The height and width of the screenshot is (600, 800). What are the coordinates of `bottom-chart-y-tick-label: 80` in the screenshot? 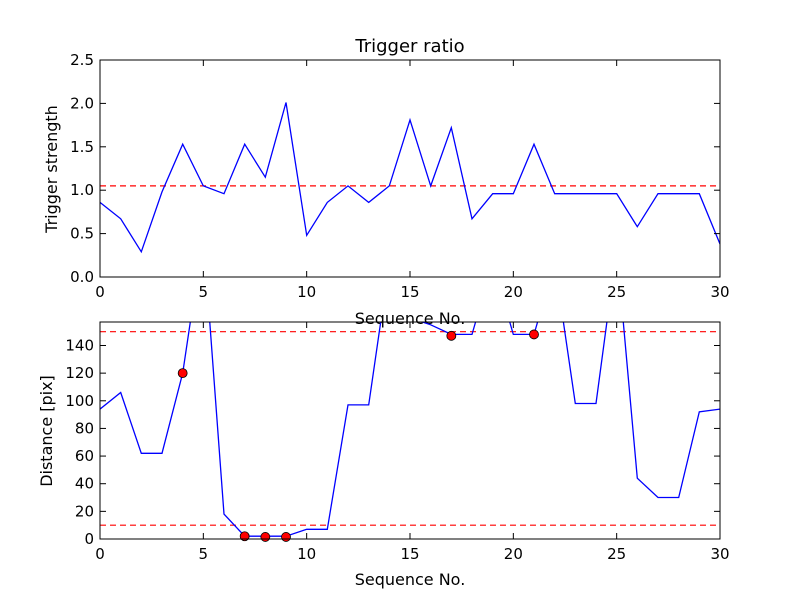 It's located at (84, 428).